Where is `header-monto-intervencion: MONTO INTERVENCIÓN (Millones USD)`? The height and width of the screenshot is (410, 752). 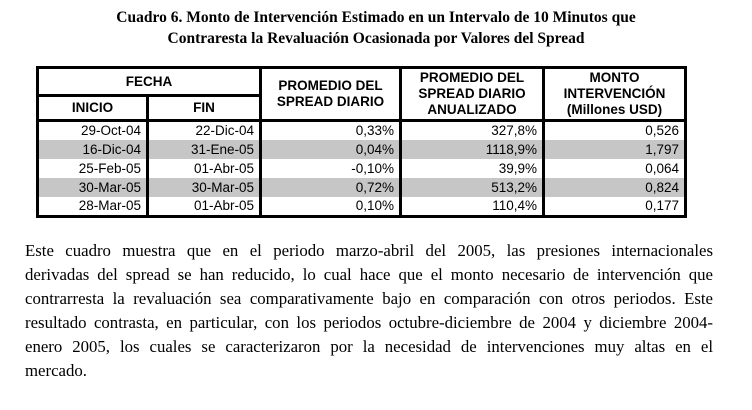 header-monto-intervencion: MONTO INTERVENCIÓN (Millones USD) is located at coordinates (614, 94).